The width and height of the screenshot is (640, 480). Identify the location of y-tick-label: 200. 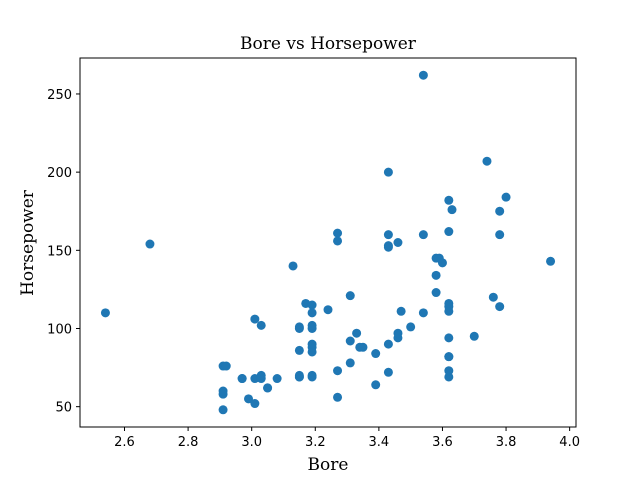
(59, 173).